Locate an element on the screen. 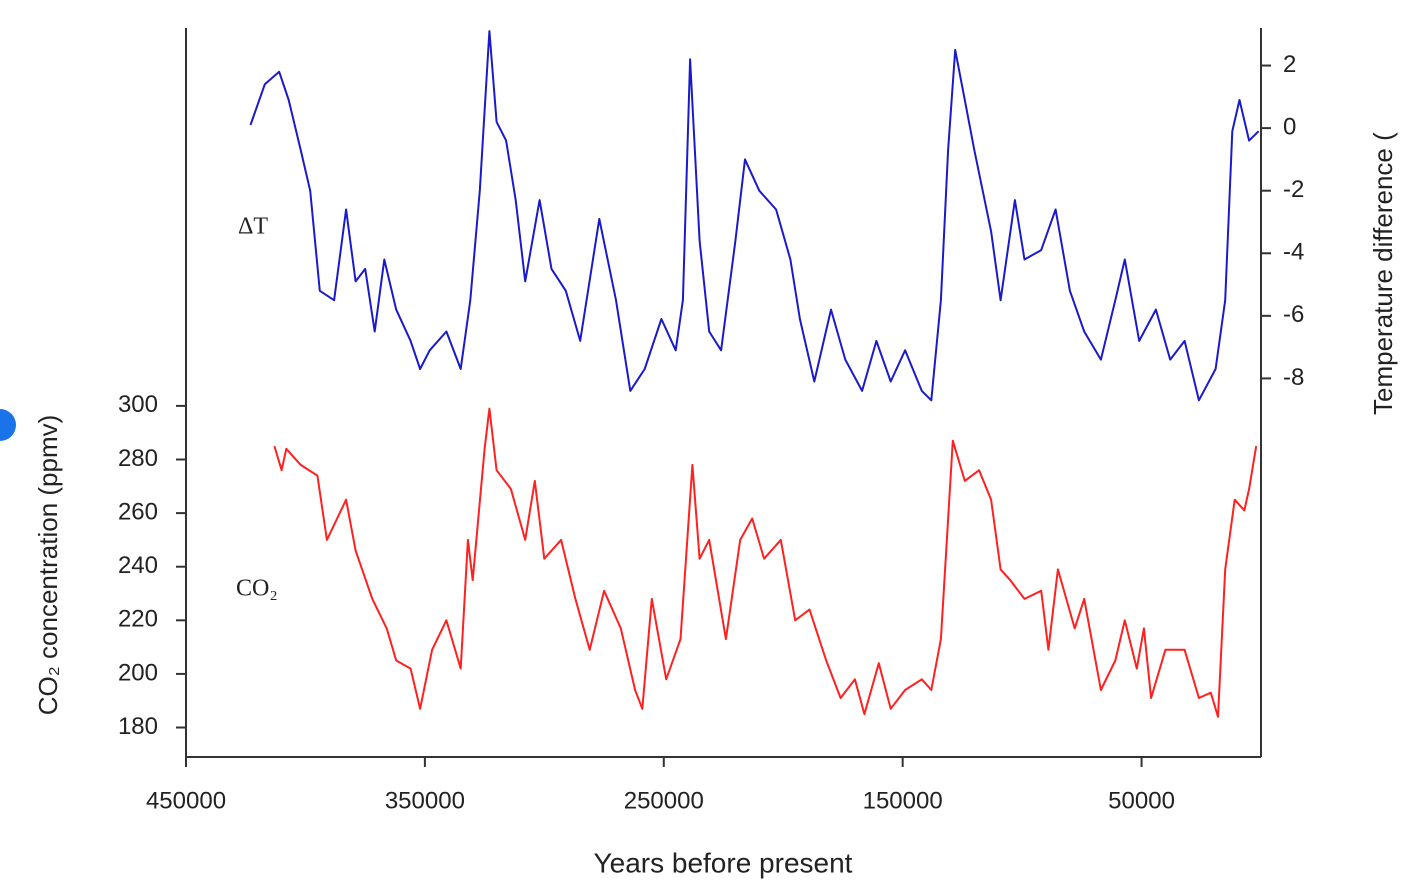  x-tick-label: 450000 is located at coordinates (186, 800).